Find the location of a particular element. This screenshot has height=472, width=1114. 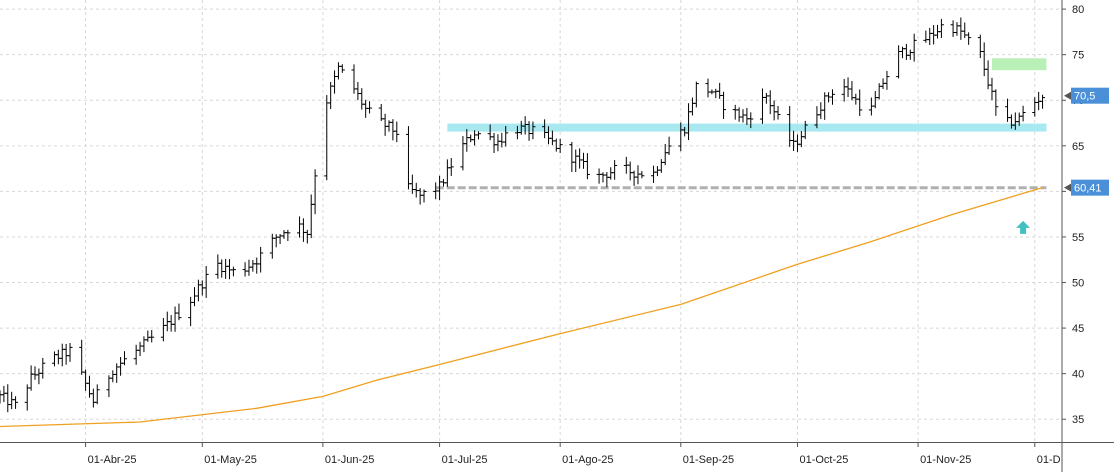

moving-average-value-label-text: 60,41 is located at coordinates (1088, 189).